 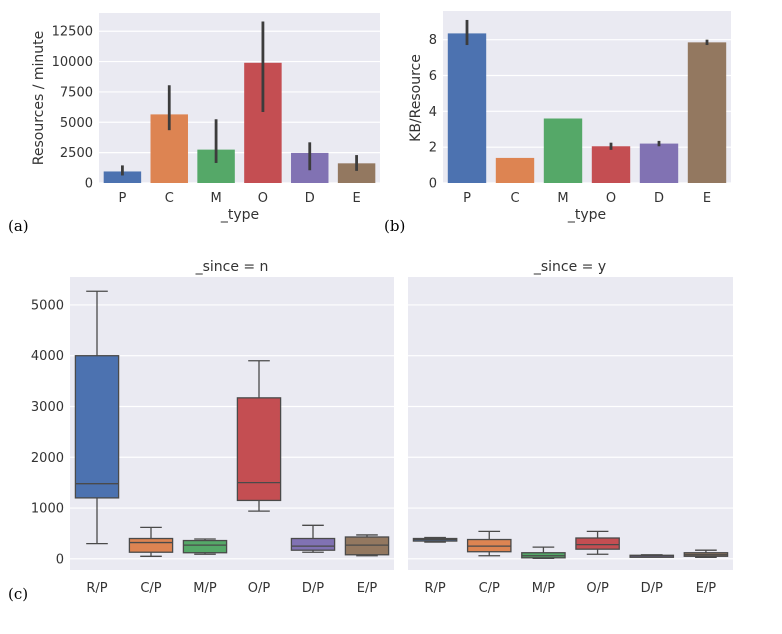 I want to click on chart-b-error-bars, so click(x=587, y=84).